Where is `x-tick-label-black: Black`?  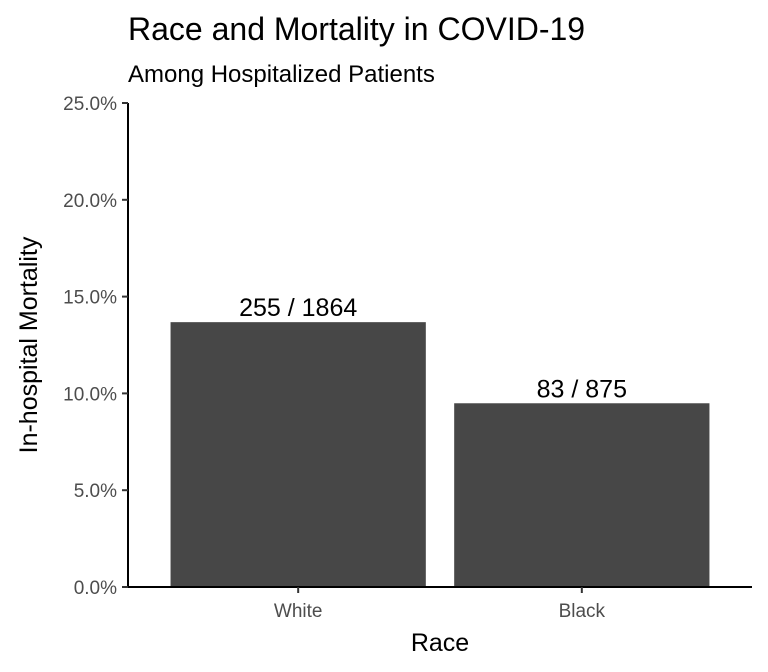 x-tick-label-black: Black is located at coordinates (582, 611).